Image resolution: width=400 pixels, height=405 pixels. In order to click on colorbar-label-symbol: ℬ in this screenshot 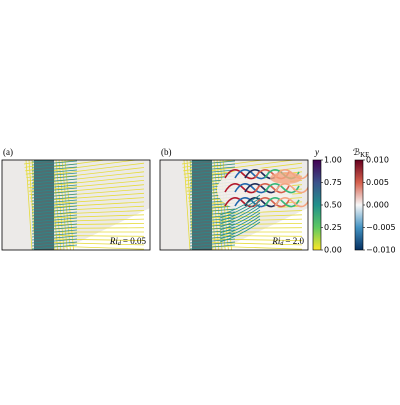, I will do `click(356, 152)`.